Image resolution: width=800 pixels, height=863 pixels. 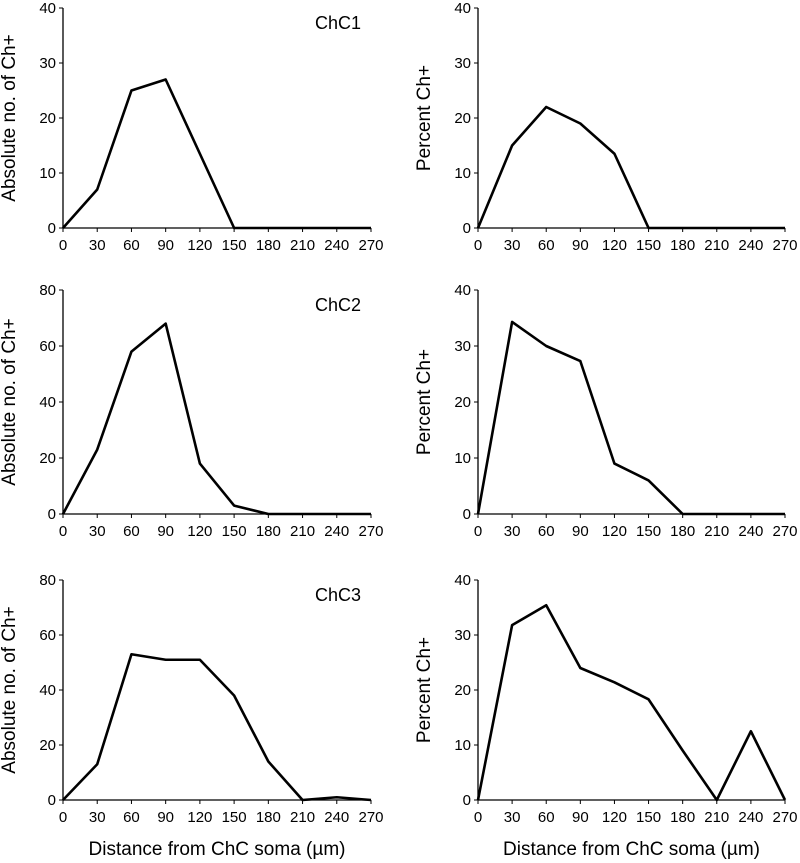 I want to click on x-axis-label: Distance from ChC soma (µm), so click(x=631, y=849).